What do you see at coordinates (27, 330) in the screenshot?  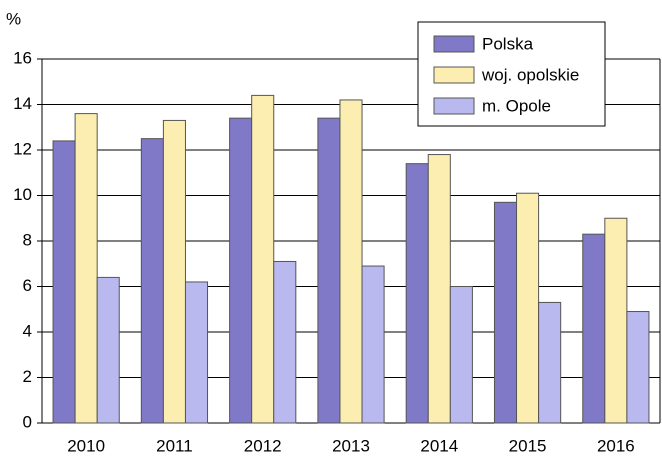 I see `y-tick-label: 4` at bounding box center [27, 330].